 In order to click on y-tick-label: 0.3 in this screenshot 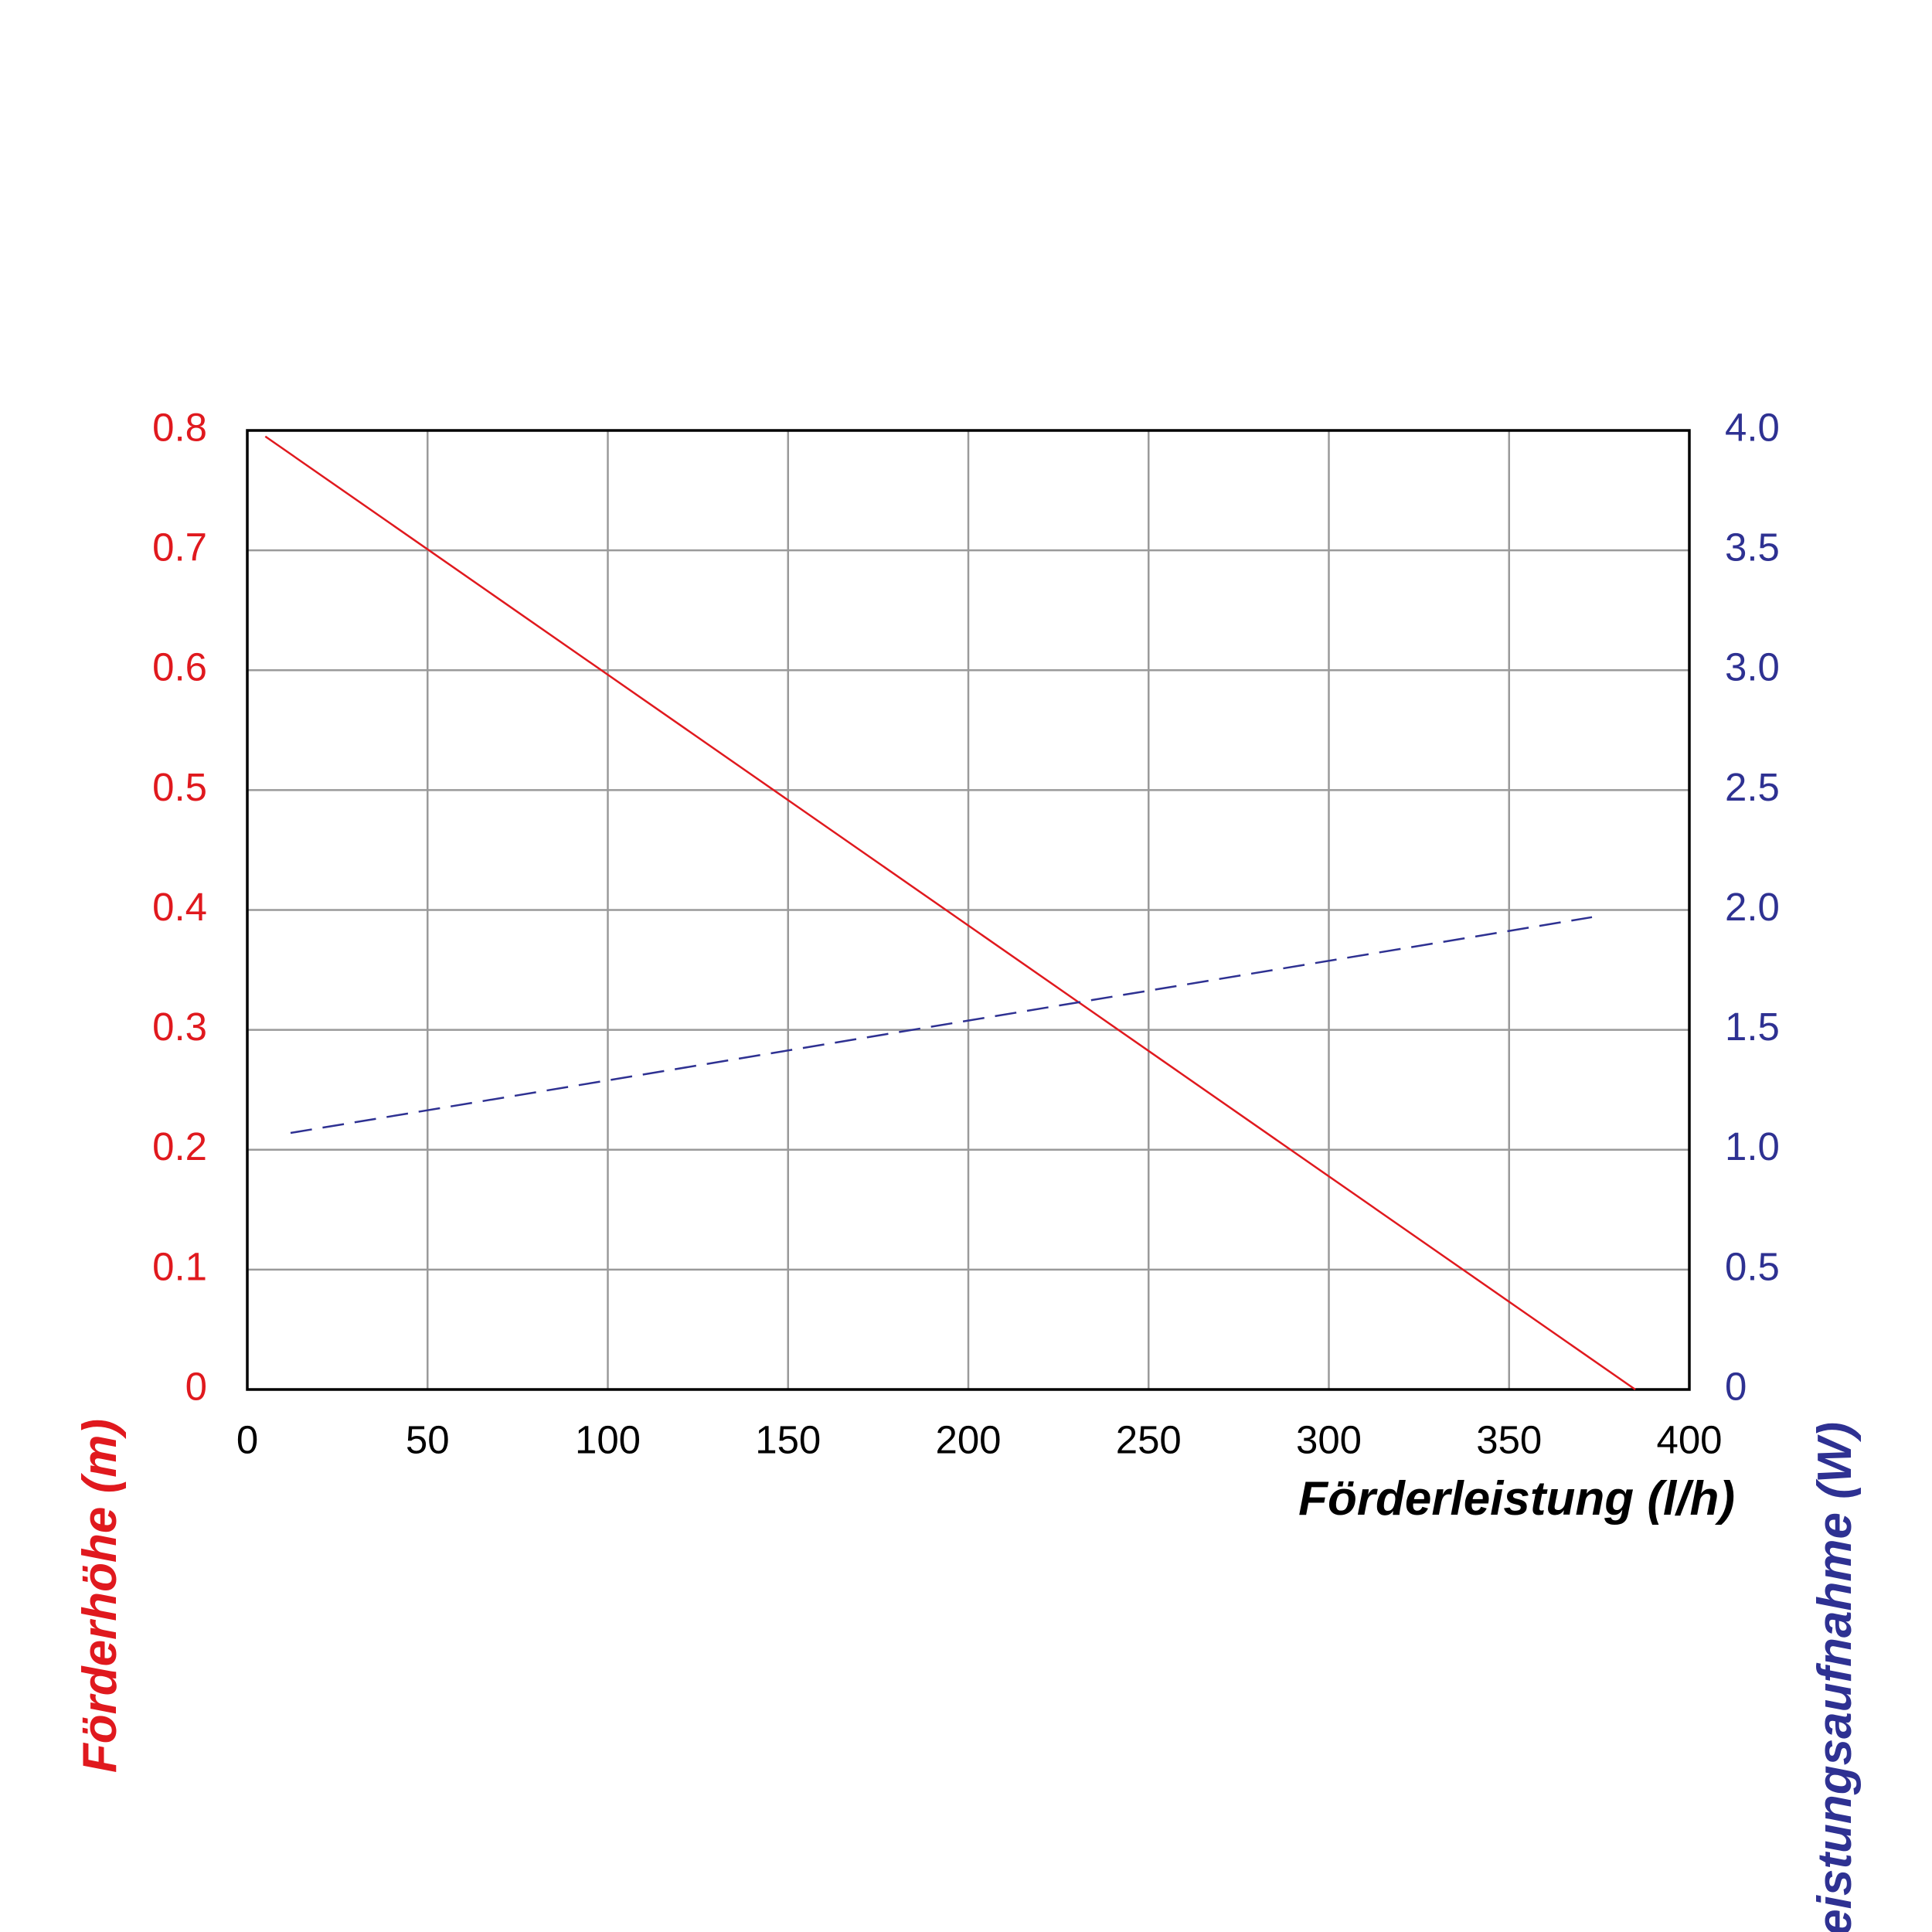, I will do `click(179, 1027)`.